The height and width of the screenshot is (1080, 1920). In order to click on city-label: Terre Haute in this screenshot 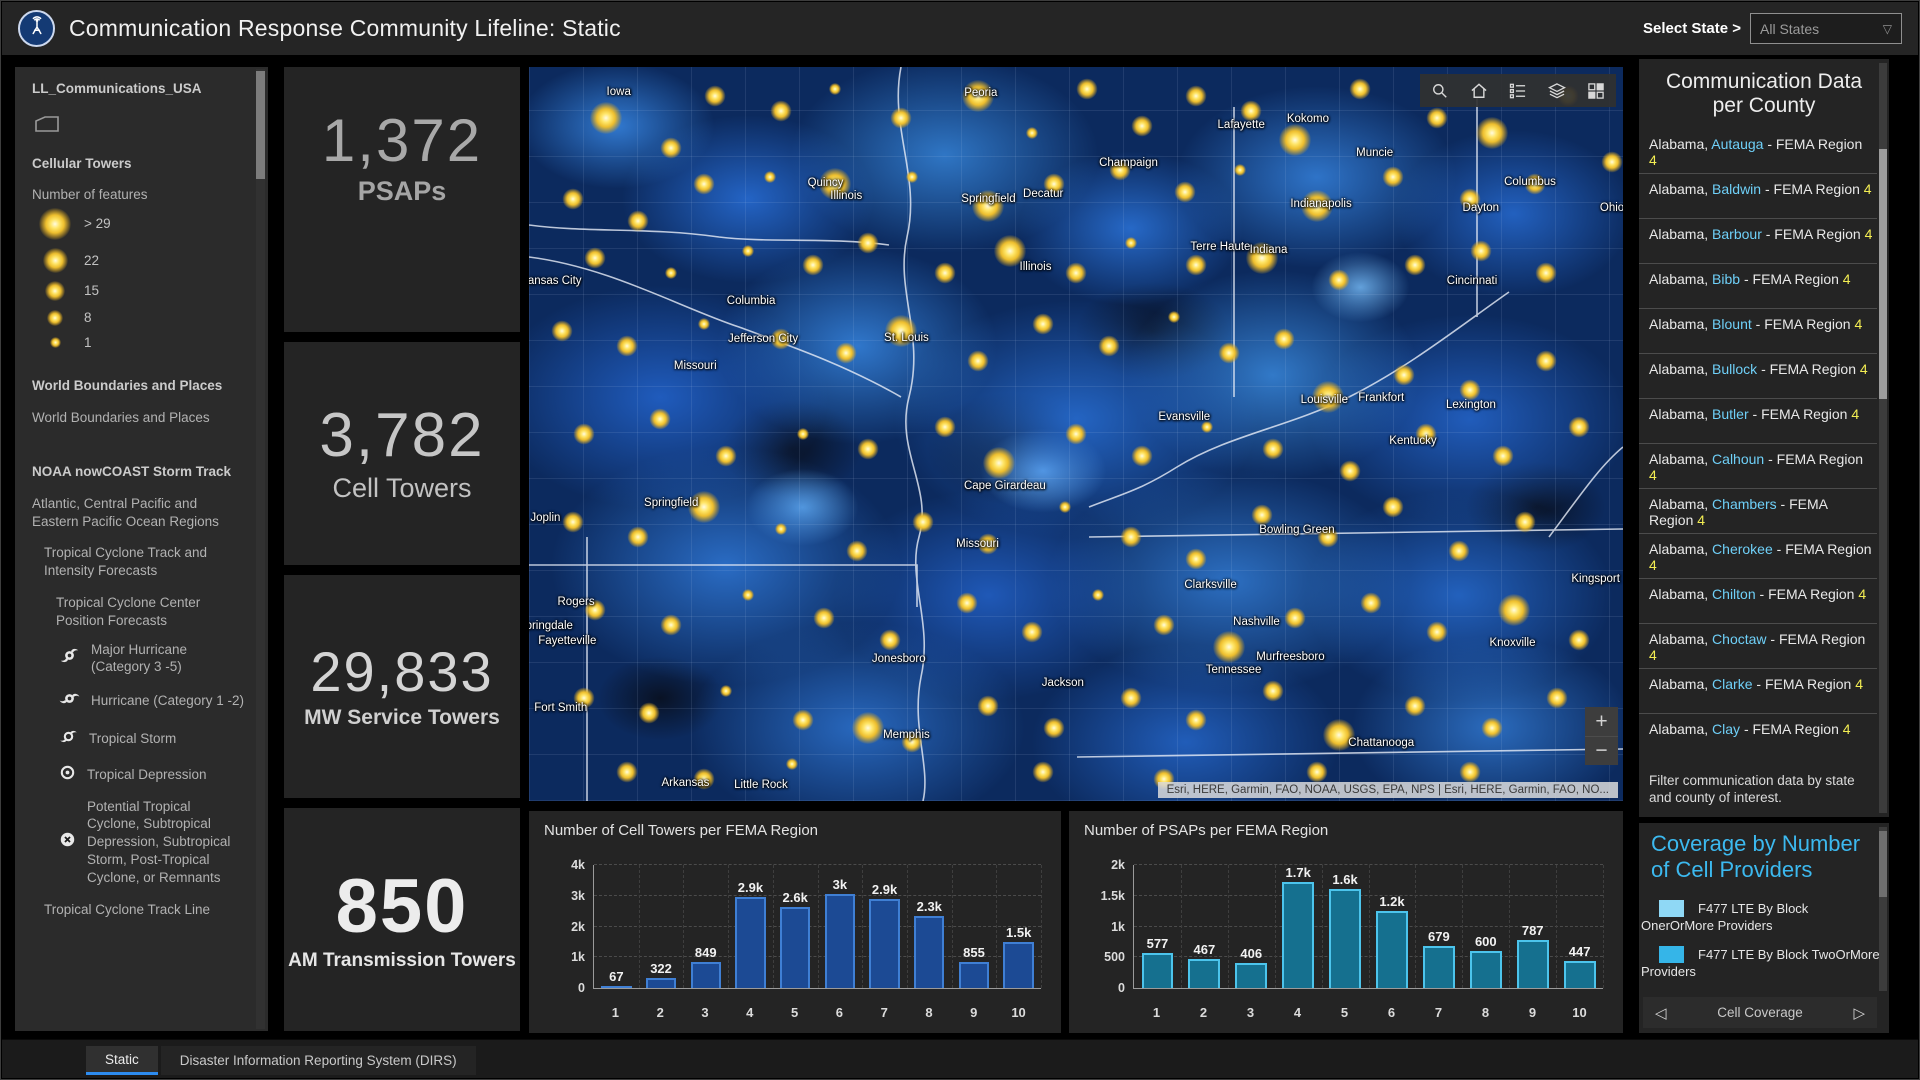, I will do `click(1220, 246)`.